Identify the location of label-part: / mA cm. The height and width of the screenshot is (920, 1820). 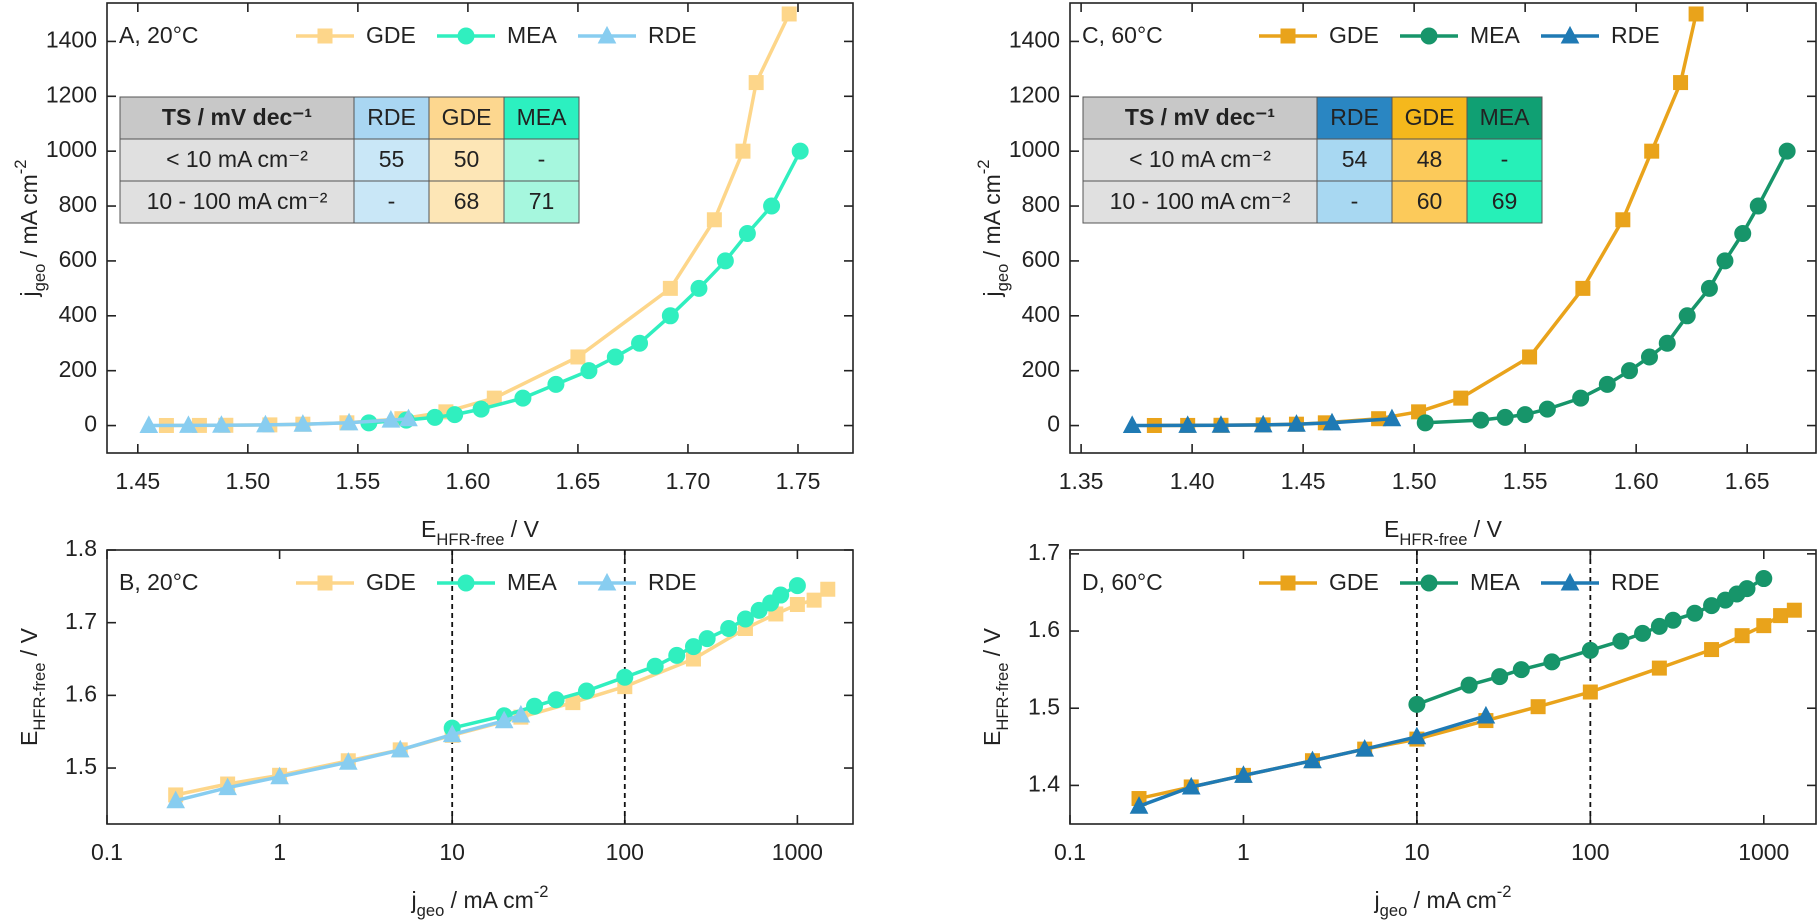
(29, 218).